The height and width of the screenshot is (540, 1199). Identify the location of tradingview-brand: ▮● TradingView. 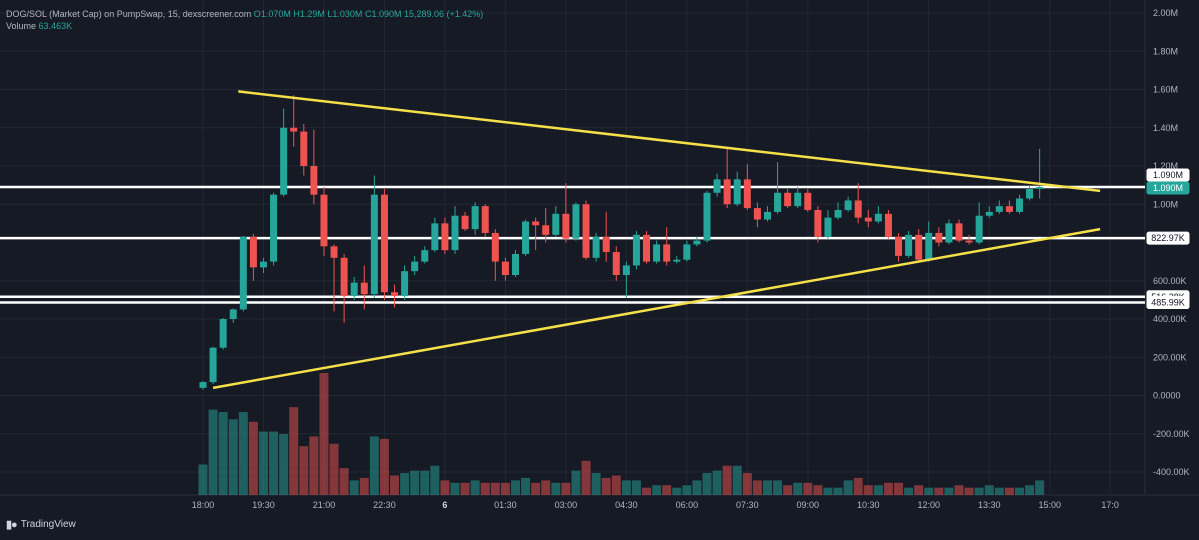
(41, 524).